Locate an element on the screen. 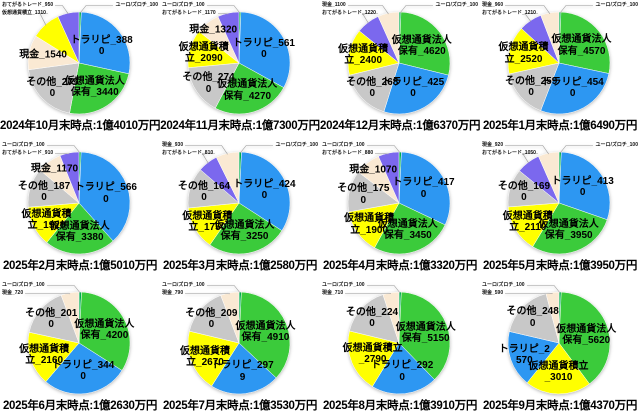  outside-slice-label: 現金_790 is located at coordinates (173, 293).